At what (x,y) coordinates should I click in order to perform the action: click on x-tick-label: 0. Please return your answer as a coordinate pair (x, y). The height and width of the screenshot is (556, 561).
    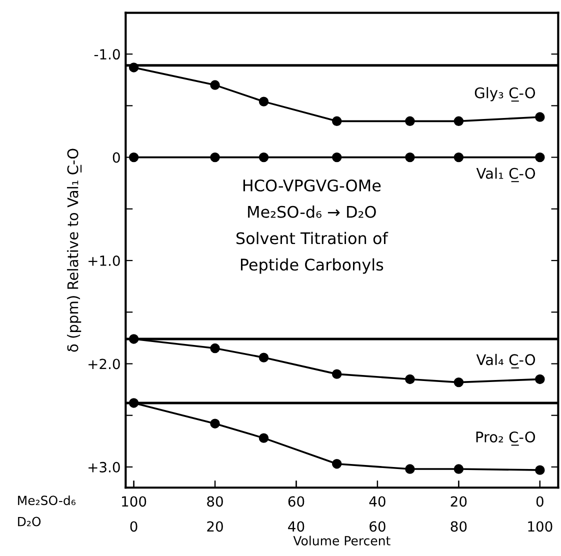
    Looking at the image, I should click on (134, 526).